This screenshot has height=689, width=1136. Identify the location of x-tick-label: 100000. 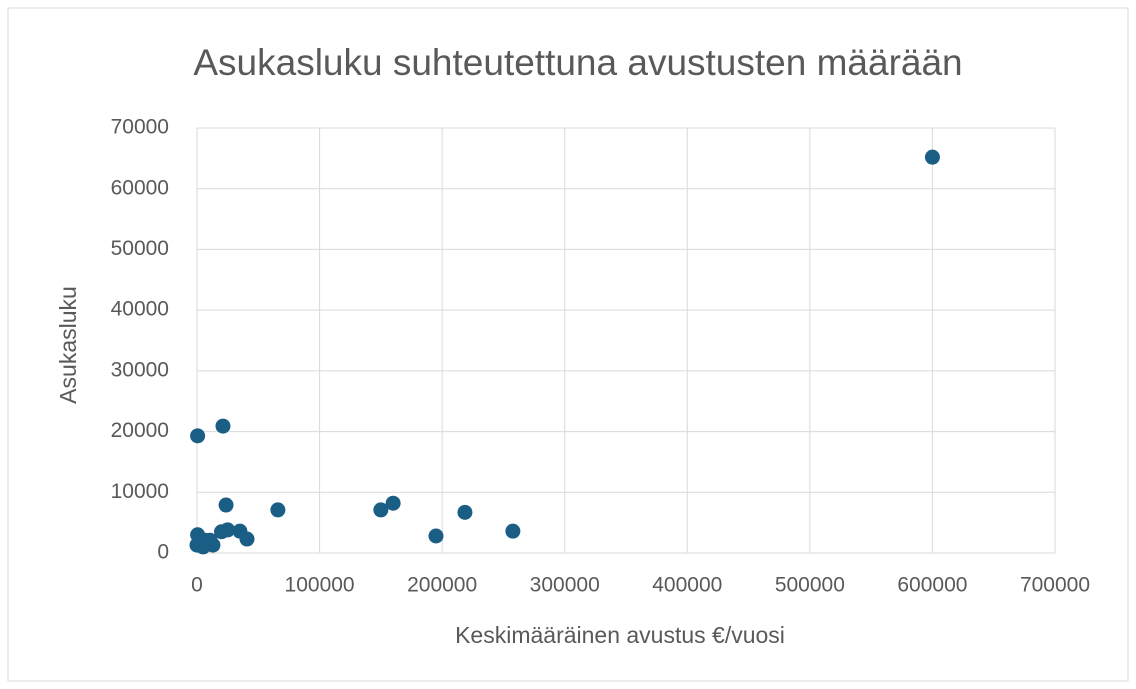
(320, 585).